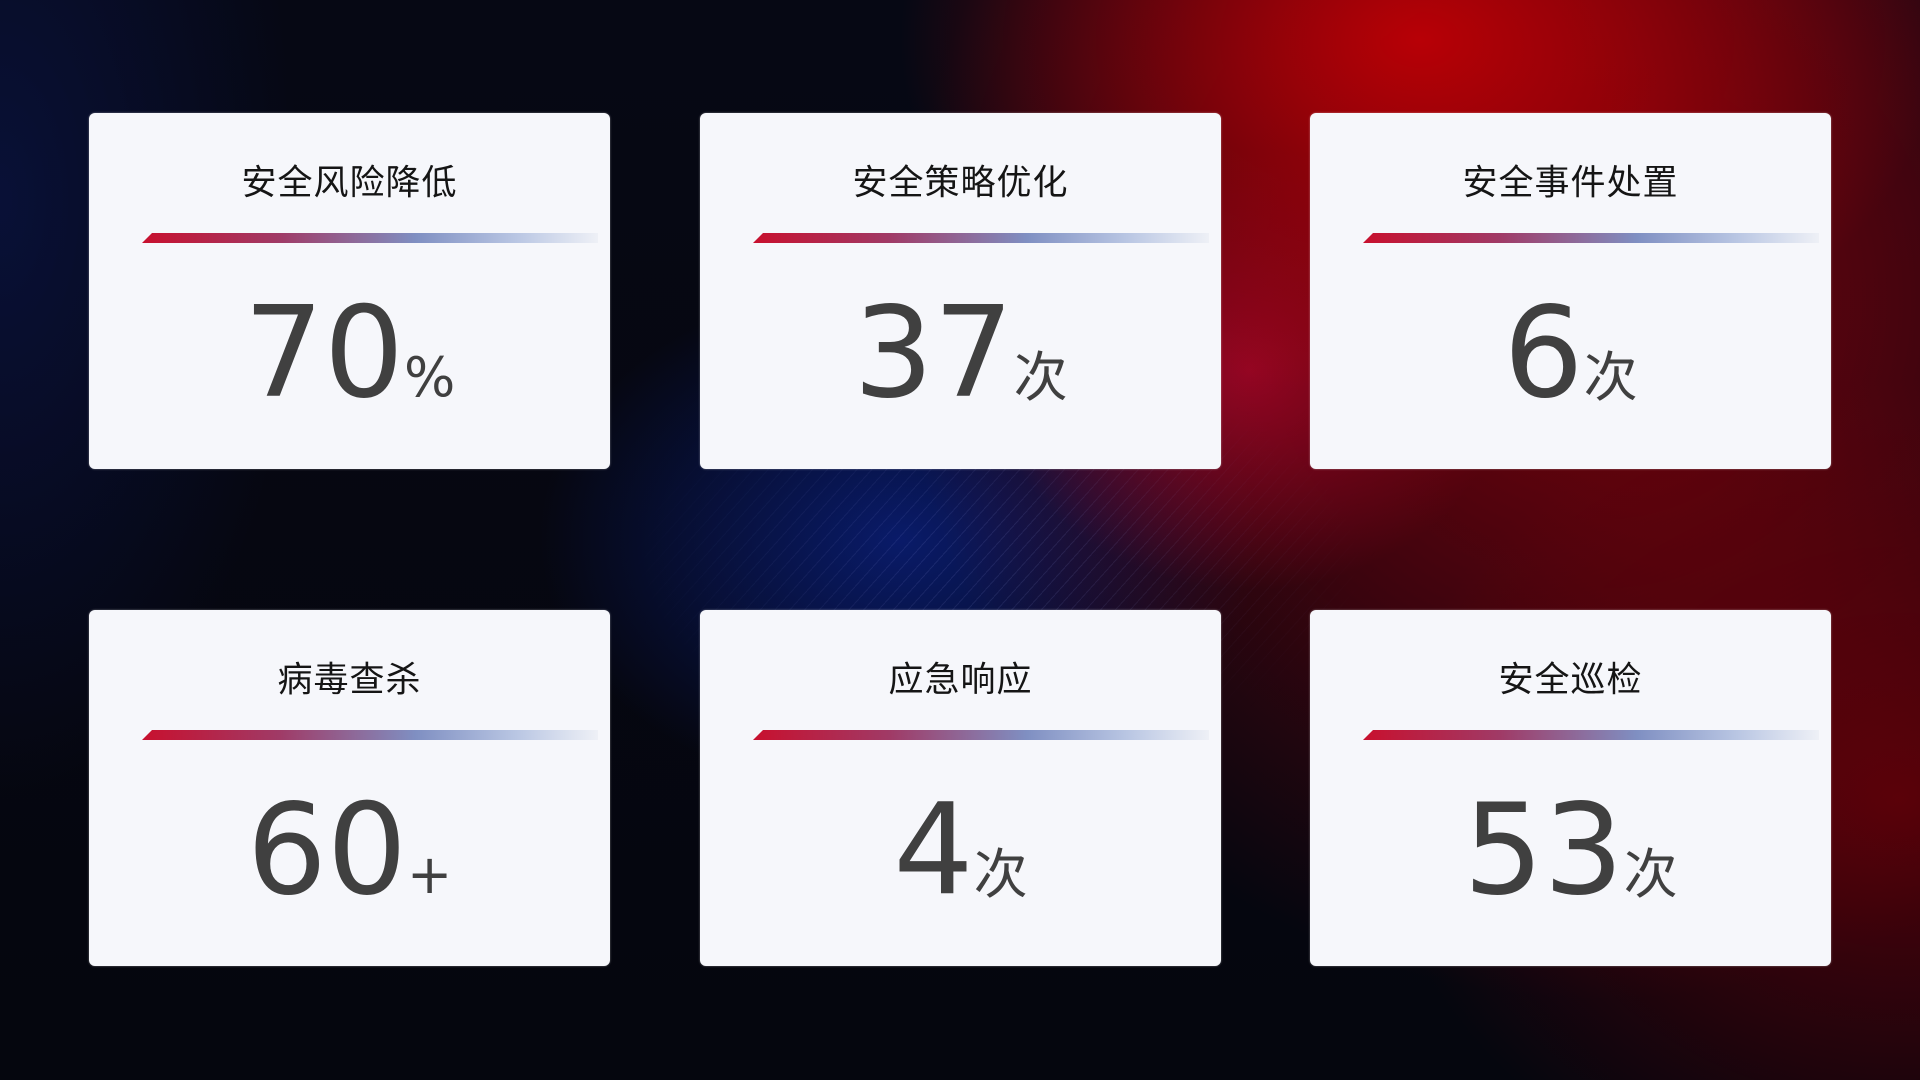 Image resolution: width=1920 pixels, height=1080 pixels. I want to click on stat-card-emergency-response: 应急响应 4次, so click(960, 788).